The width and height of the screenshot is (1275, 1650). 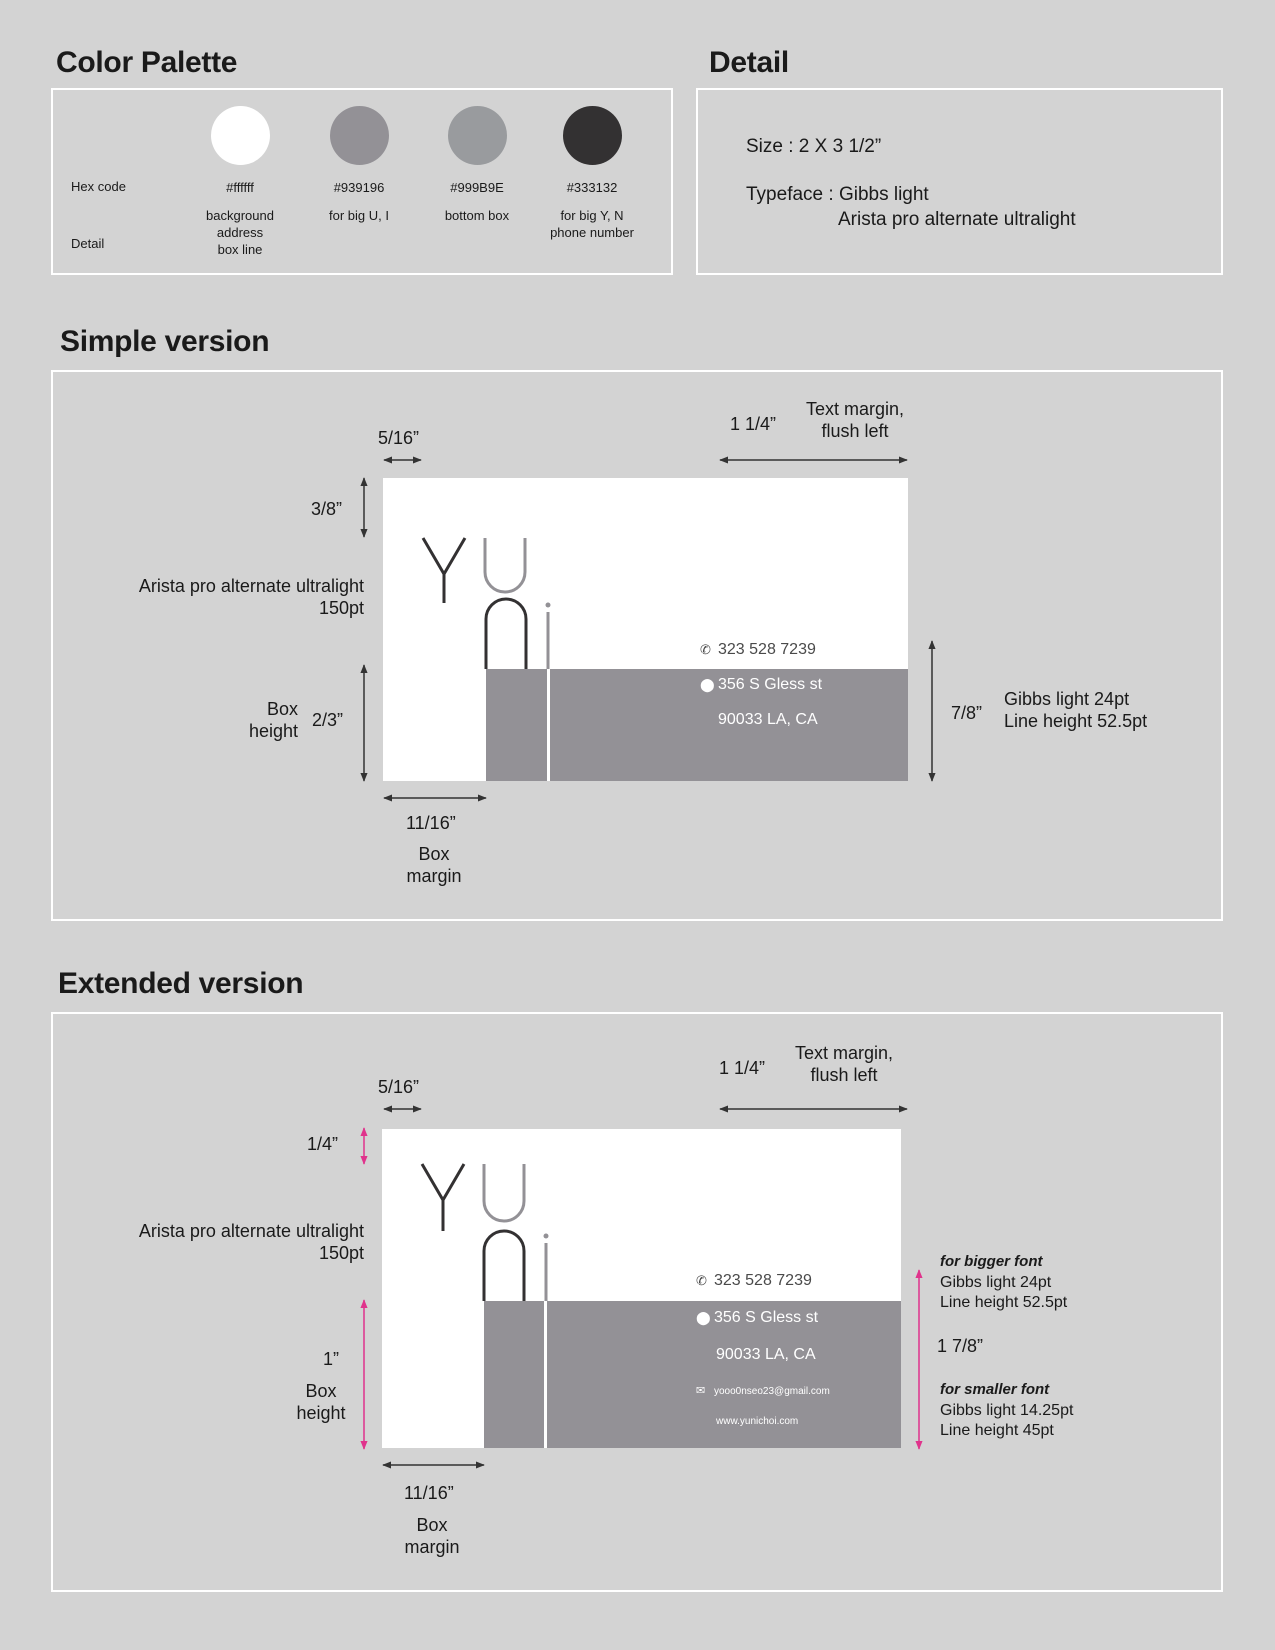 What do you see at coordinates (749, 62) in the screenshot?
I see `detail-title: Detail` at bounding box center [749, 62].